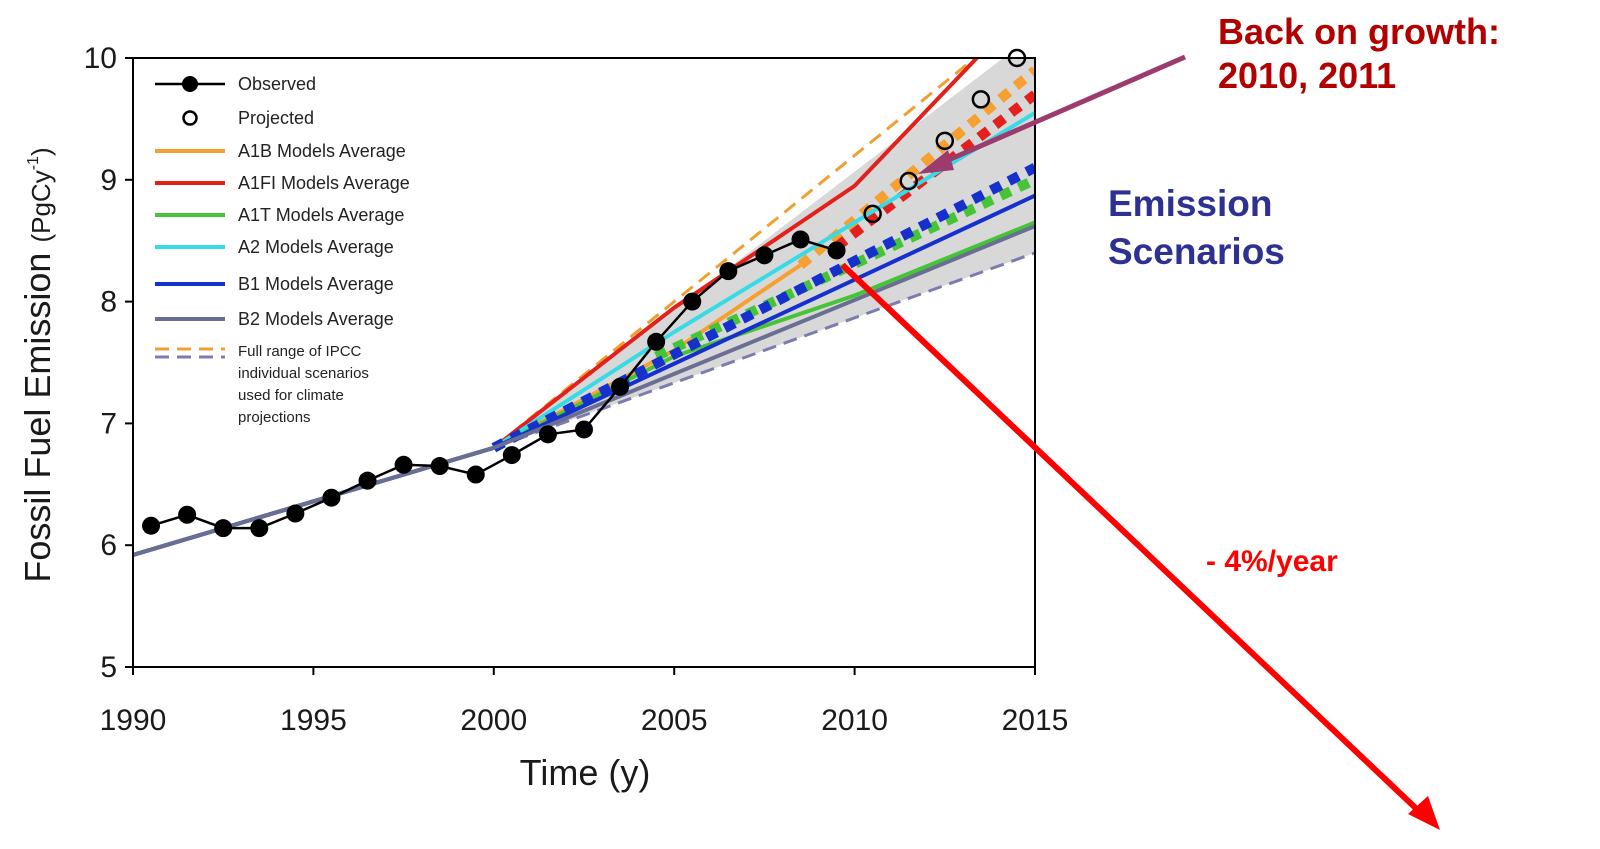 The height and width of the screenshot is (849, 1600). Describe the element at coordinates (303, 373) in the screenshot. I see `legend-label-range: individual scenarios` at that location.